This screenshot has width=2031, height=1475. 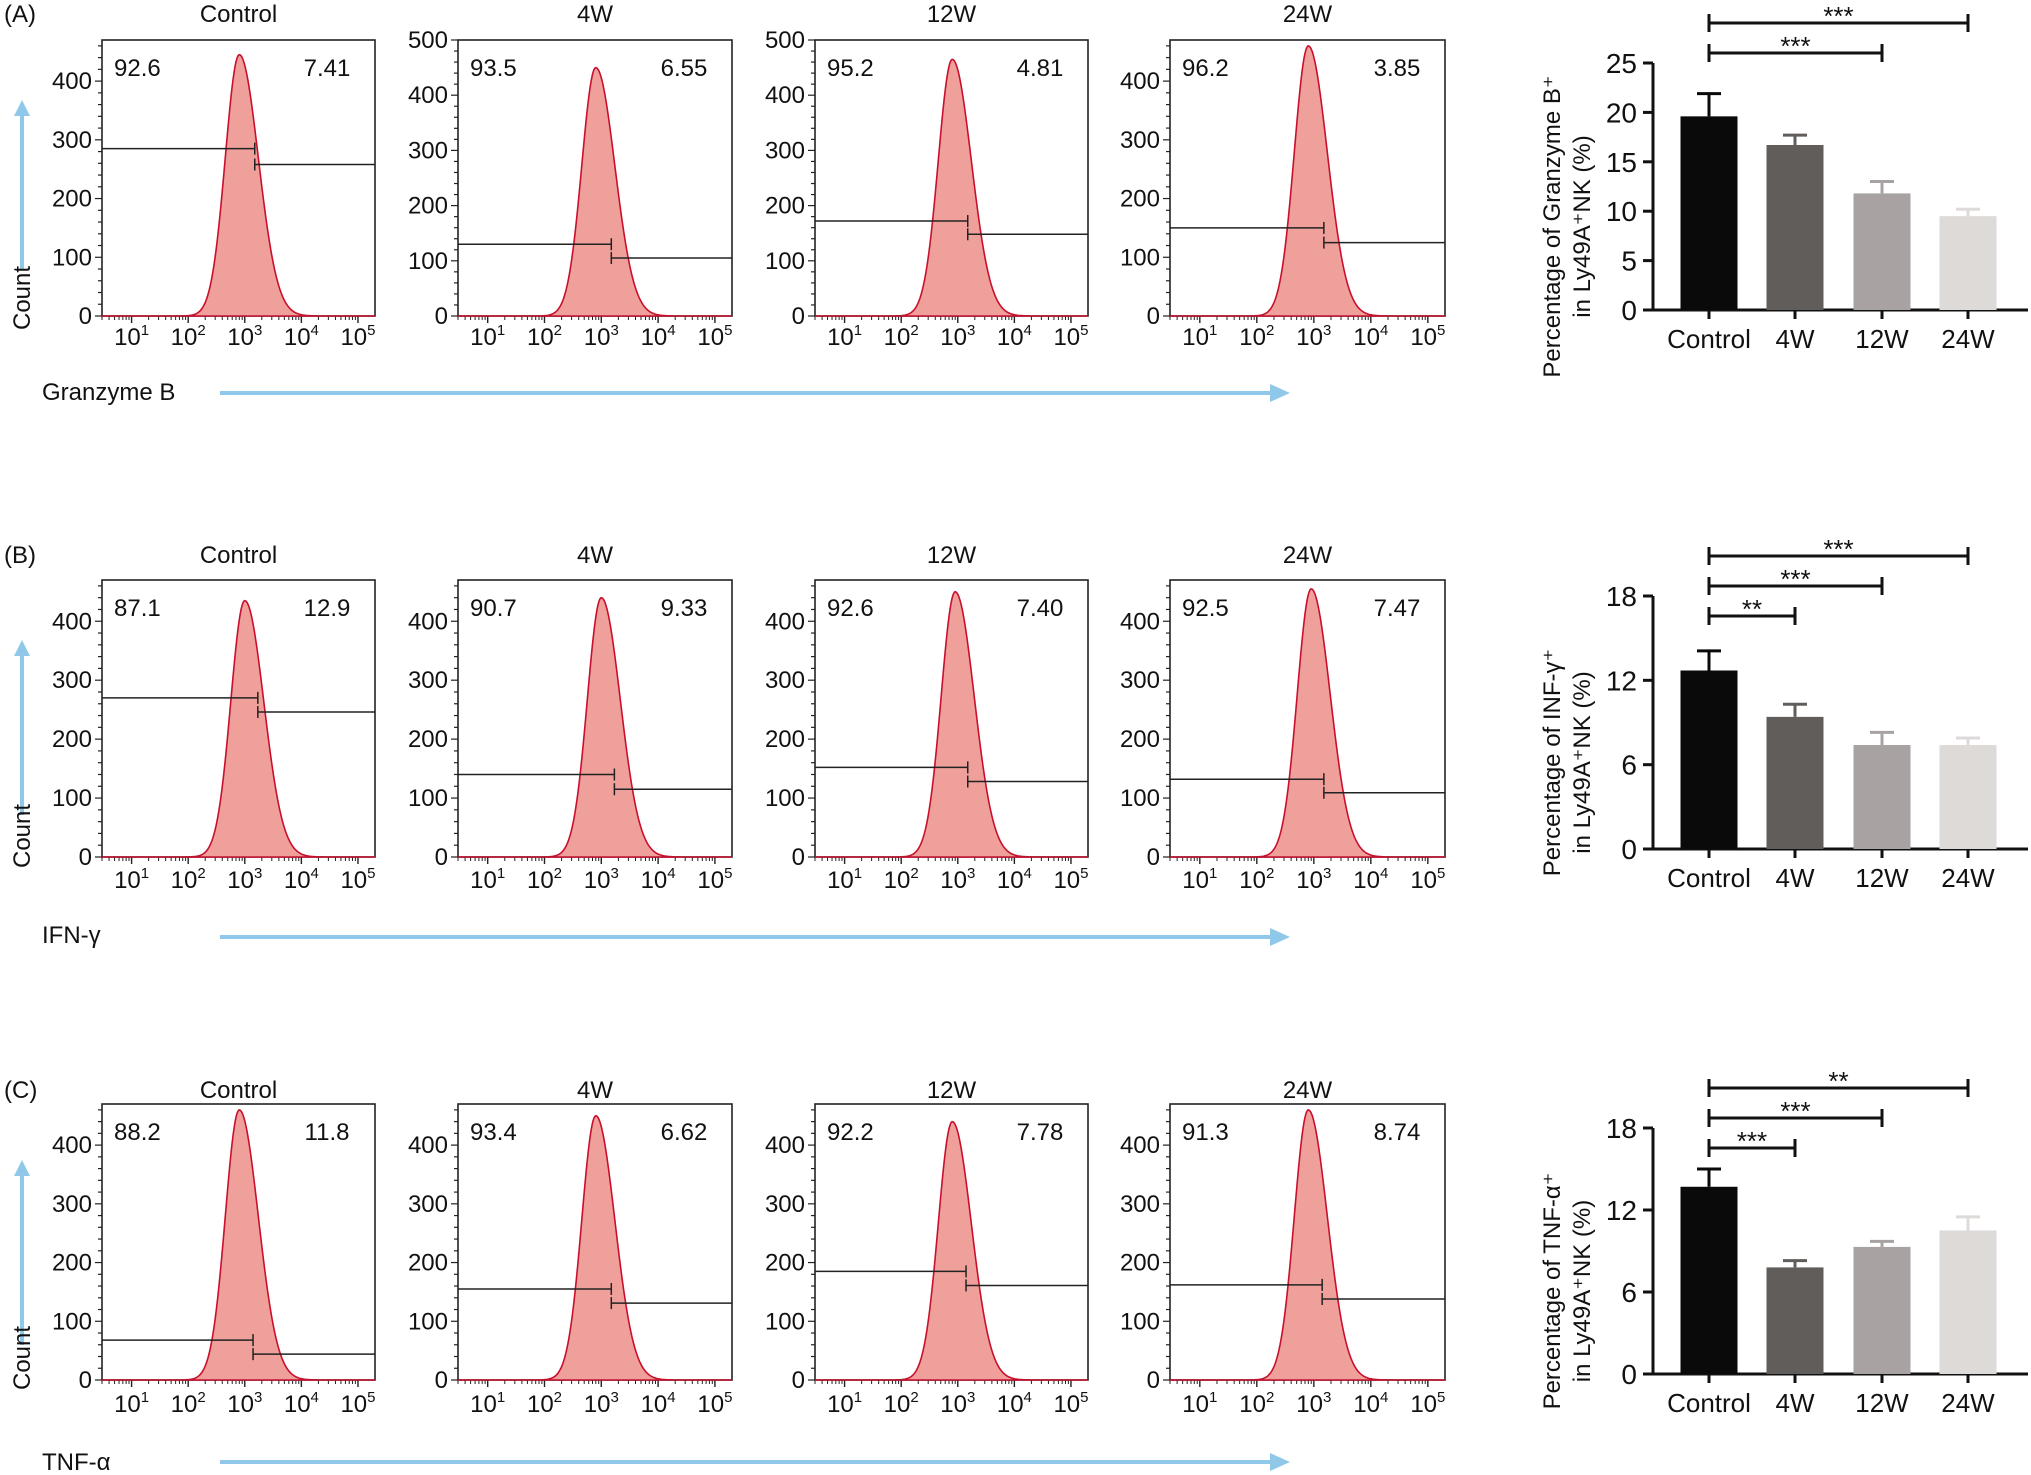 I want to click on negative-percentage: 88.2, so click(x=137, y=1132).